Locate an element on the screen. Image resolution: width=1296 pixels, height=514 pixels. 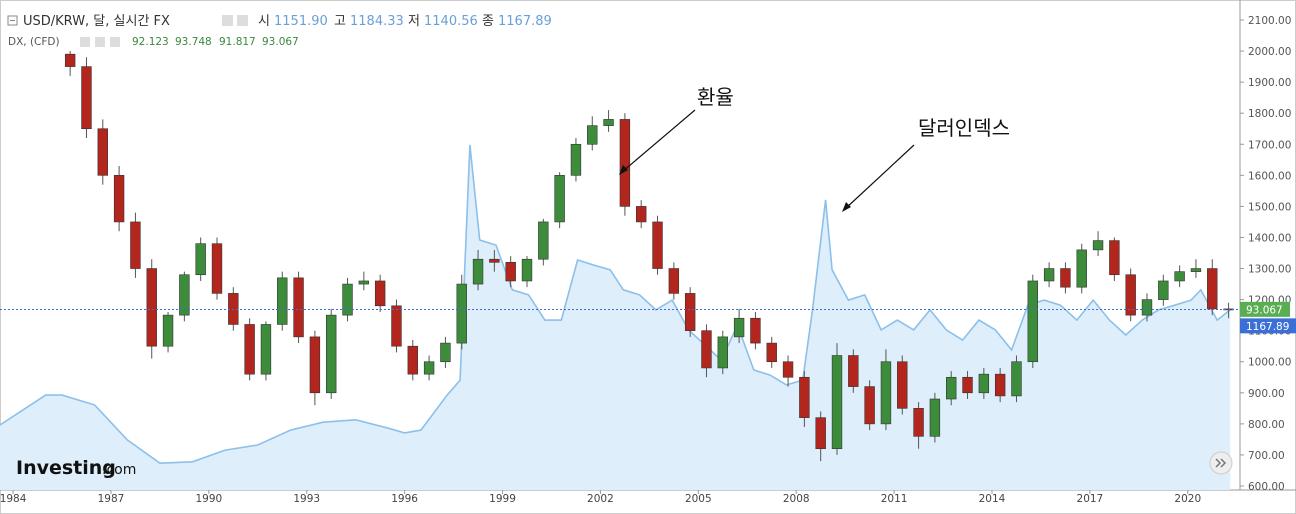
annotation: 달러인덱스 is located at coordinates (964, 128).